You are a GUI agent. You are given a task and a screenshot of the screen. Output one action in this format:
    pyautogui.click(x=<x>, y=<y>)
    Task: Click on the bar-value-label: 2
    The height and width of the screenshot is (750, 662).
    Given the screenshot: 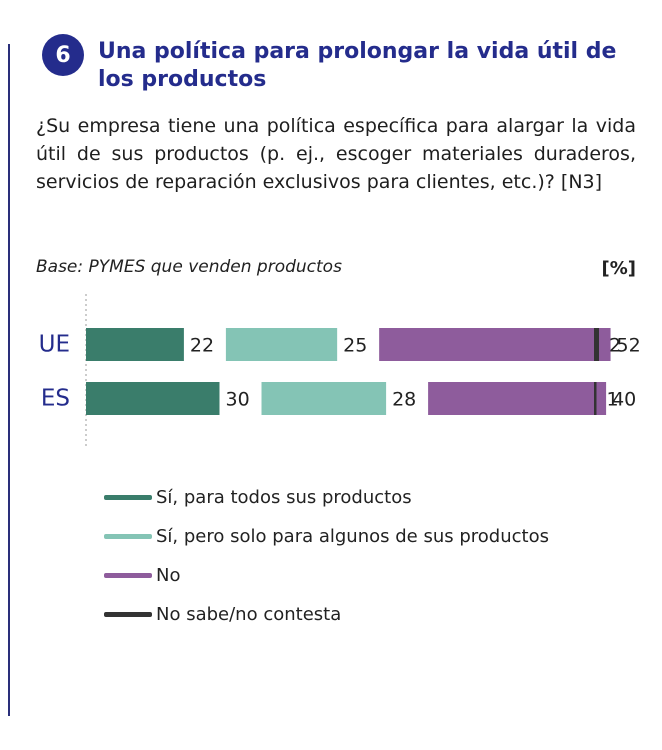 What is the action you would take?
    pyautogui.click(x=615, y=346)
    